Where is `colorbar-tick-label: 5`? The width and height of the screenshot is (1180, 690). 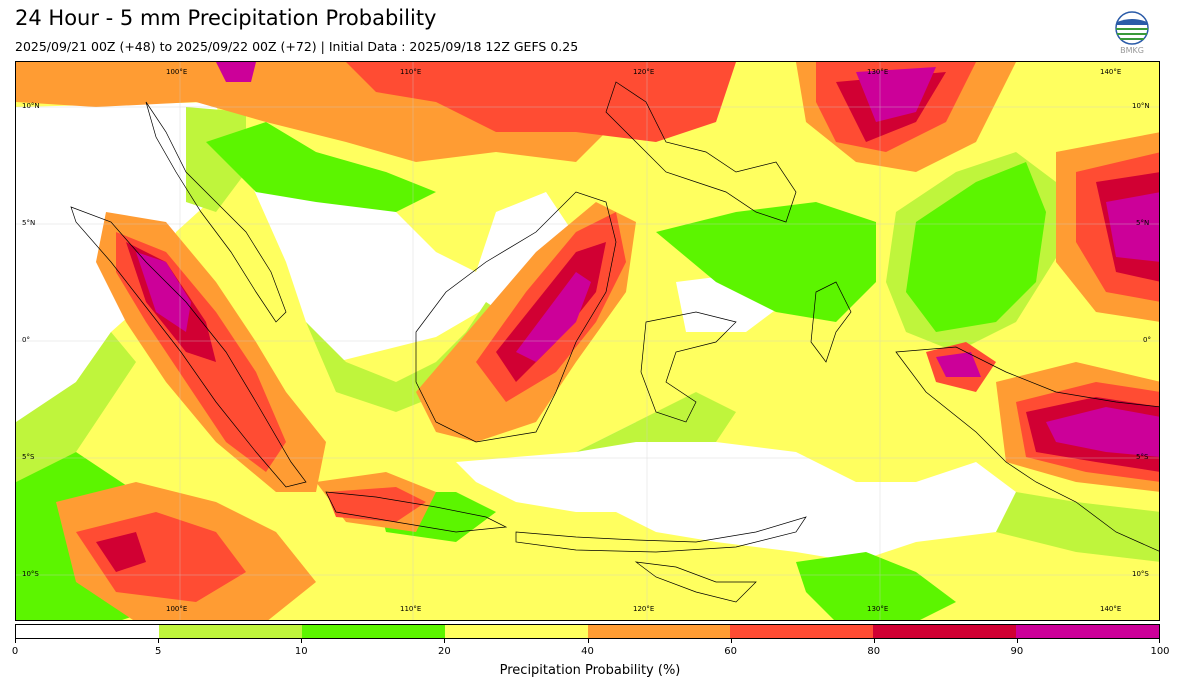
colorbar-tick-label: 5 is located at coordinates (158, 651).